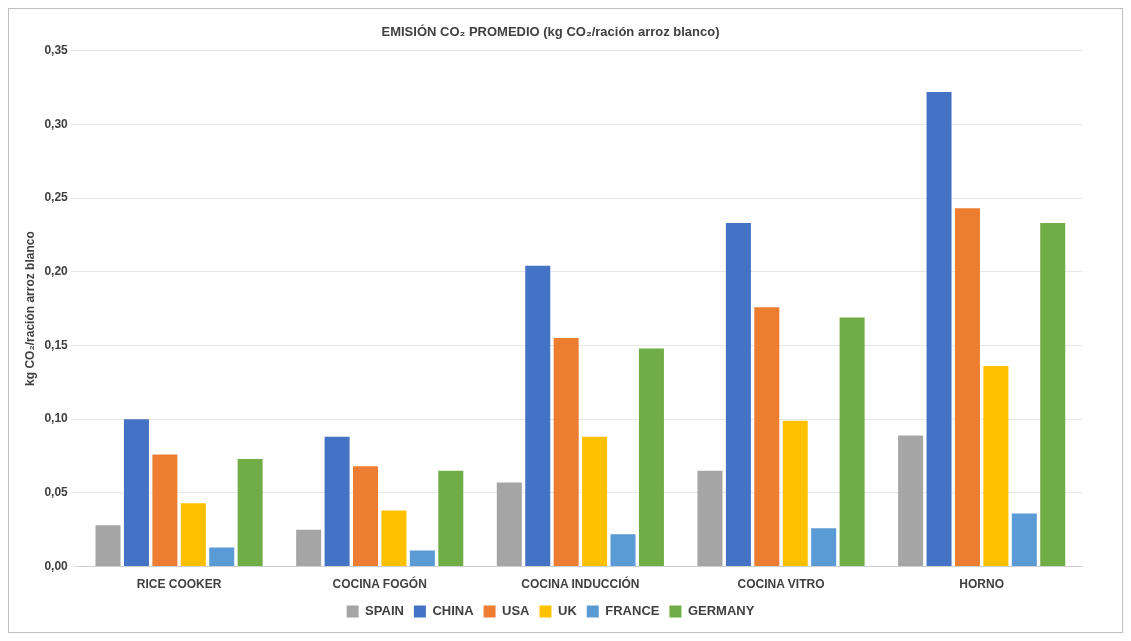  What do you see at coordinates (721, 611) in the screenshot?
I see `legend-label: GERMANY` at bounding box center [721, 611].